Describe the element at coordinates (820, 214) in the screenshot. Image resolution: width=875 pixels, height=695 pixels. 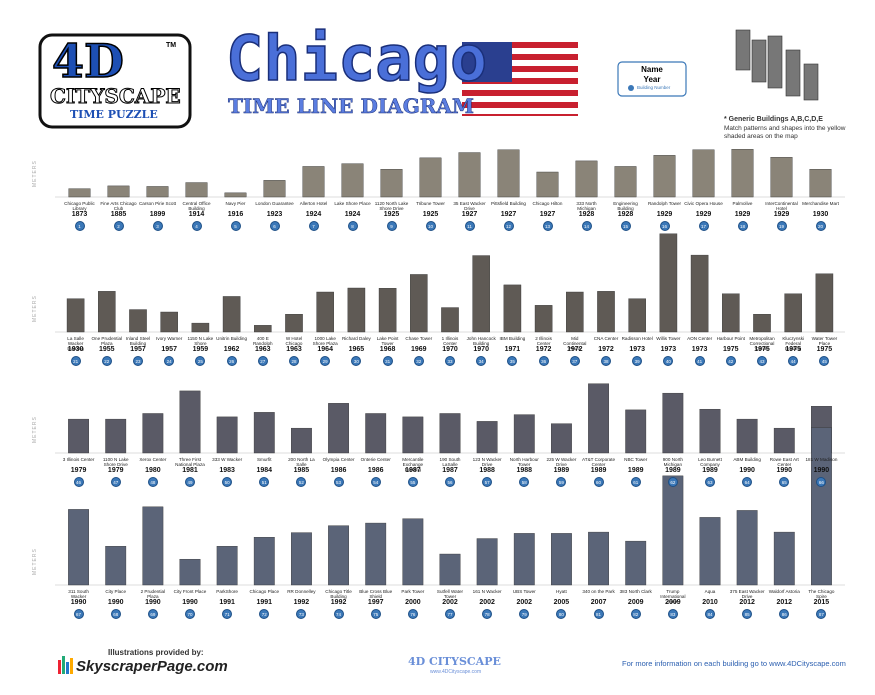
I see `building-year: 1930` at that location.